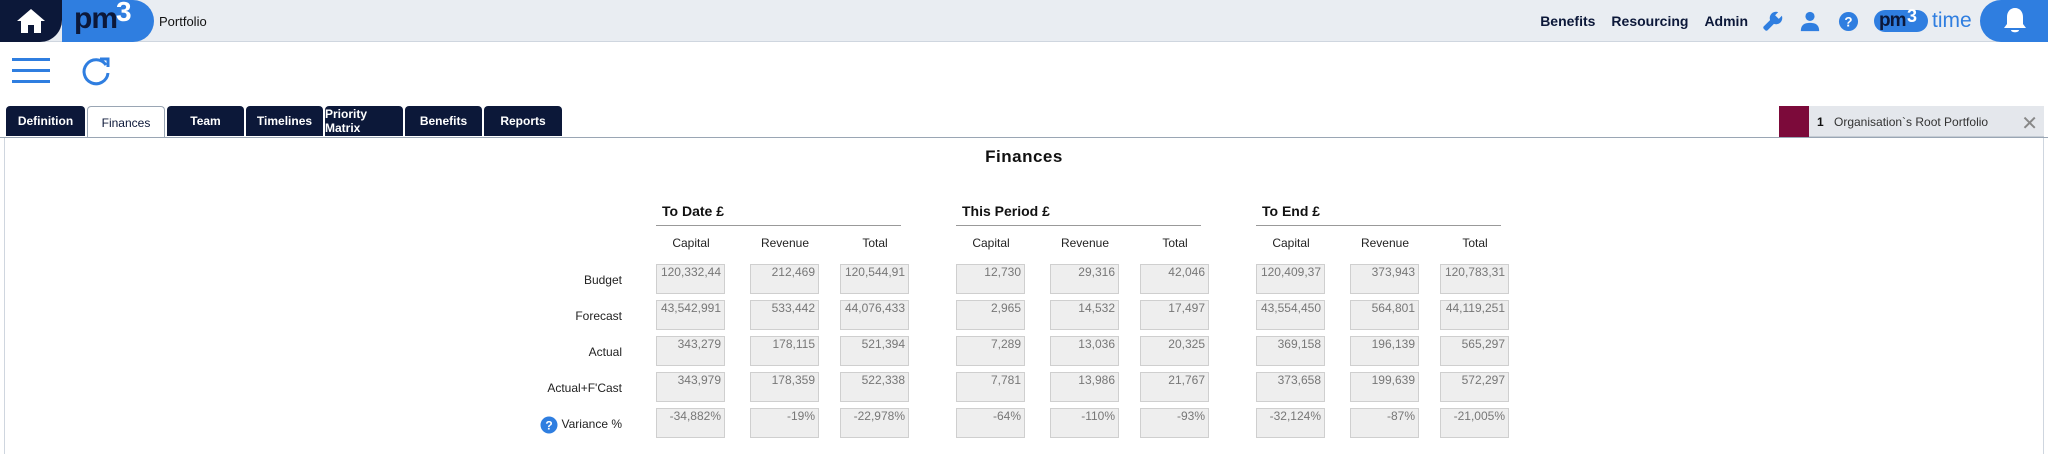 The image size is (2048, 454). What do you see at coordinates (1820, 122) in the screenshot?
I see `portfolio-number: 1` at bounding box center [1820, 122].